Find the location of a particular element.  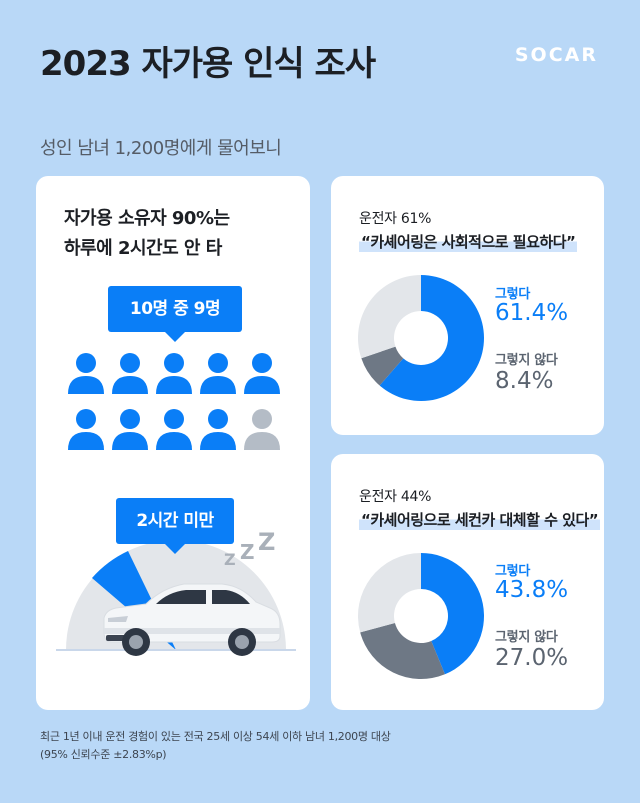

time-gauge is located at coordinates (176, 598).